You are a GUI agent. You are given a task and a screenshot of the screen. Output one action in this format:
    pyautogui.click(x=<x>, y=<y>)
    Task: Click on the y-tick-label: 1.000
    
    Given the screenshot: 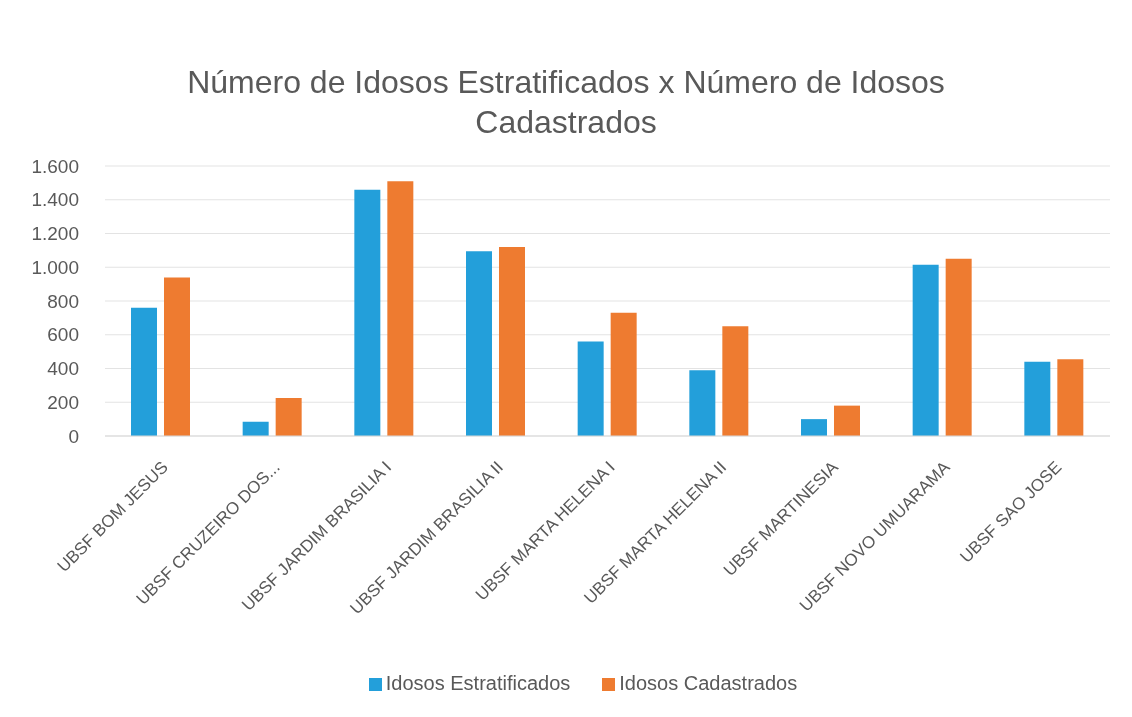 What is the action you would take?
    pyautogui.click(x=55, y=267)
    